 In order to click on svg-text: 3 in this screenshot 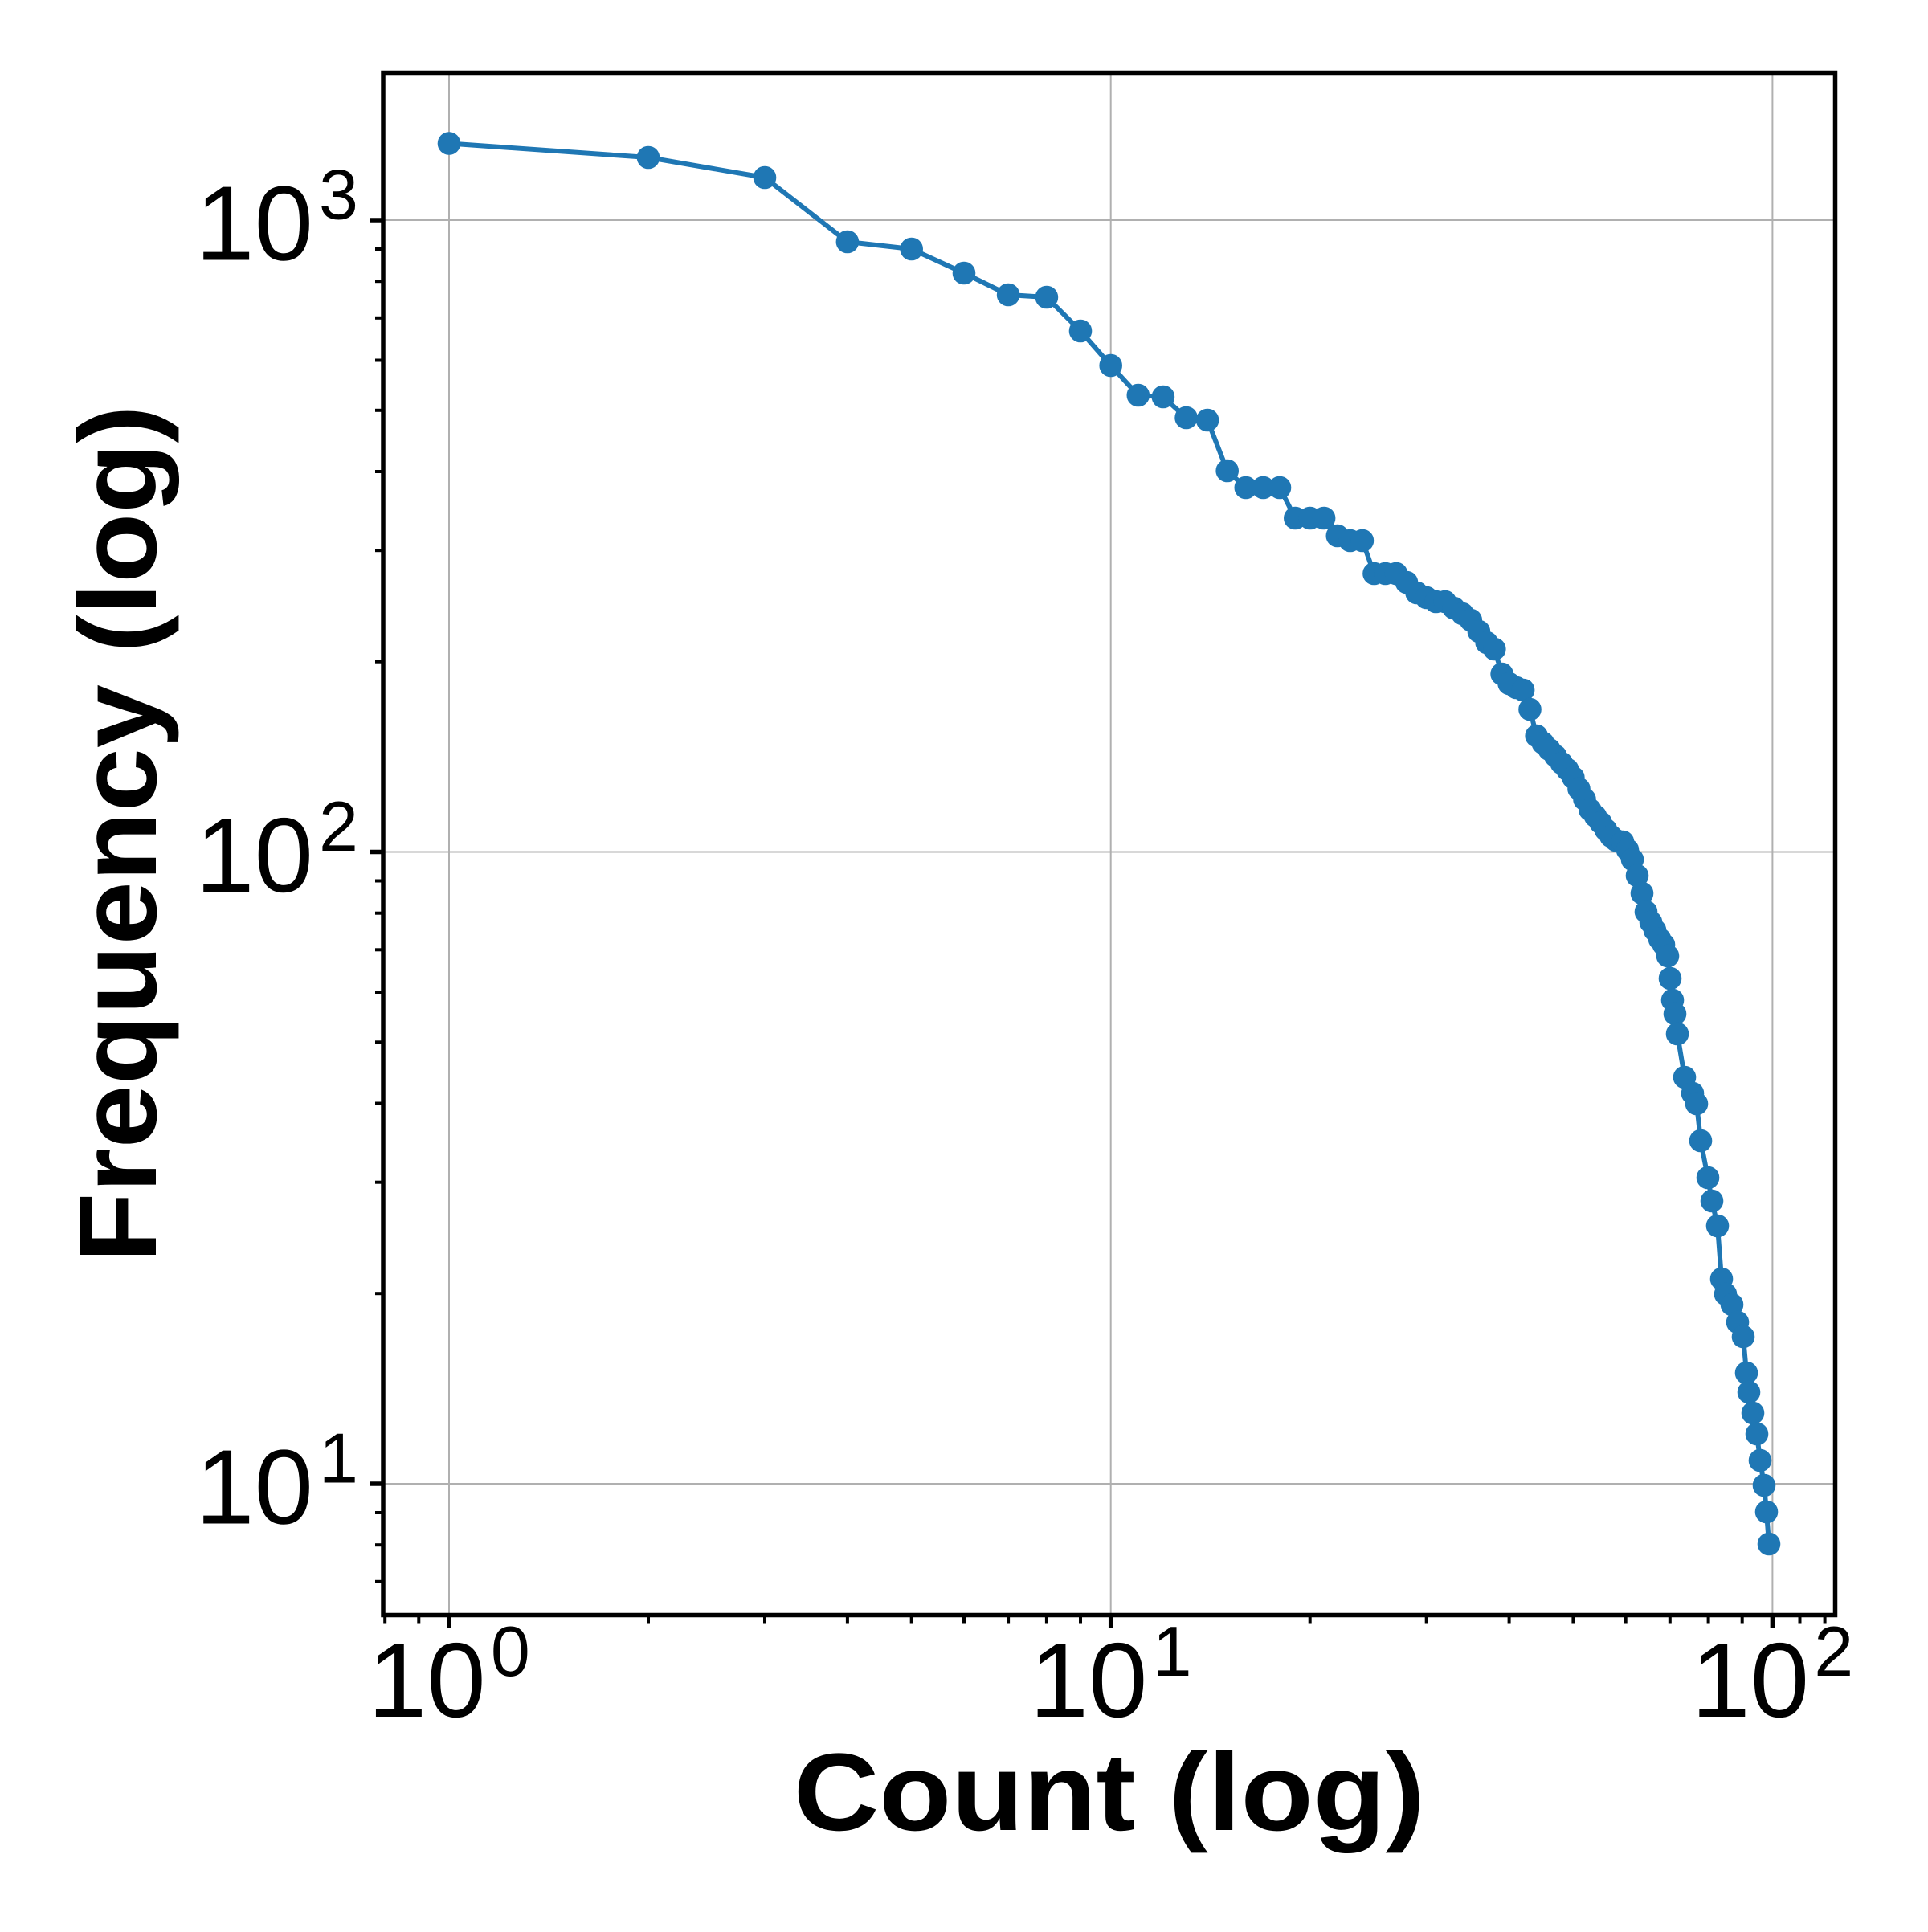, I will do `click(339, 195)`.